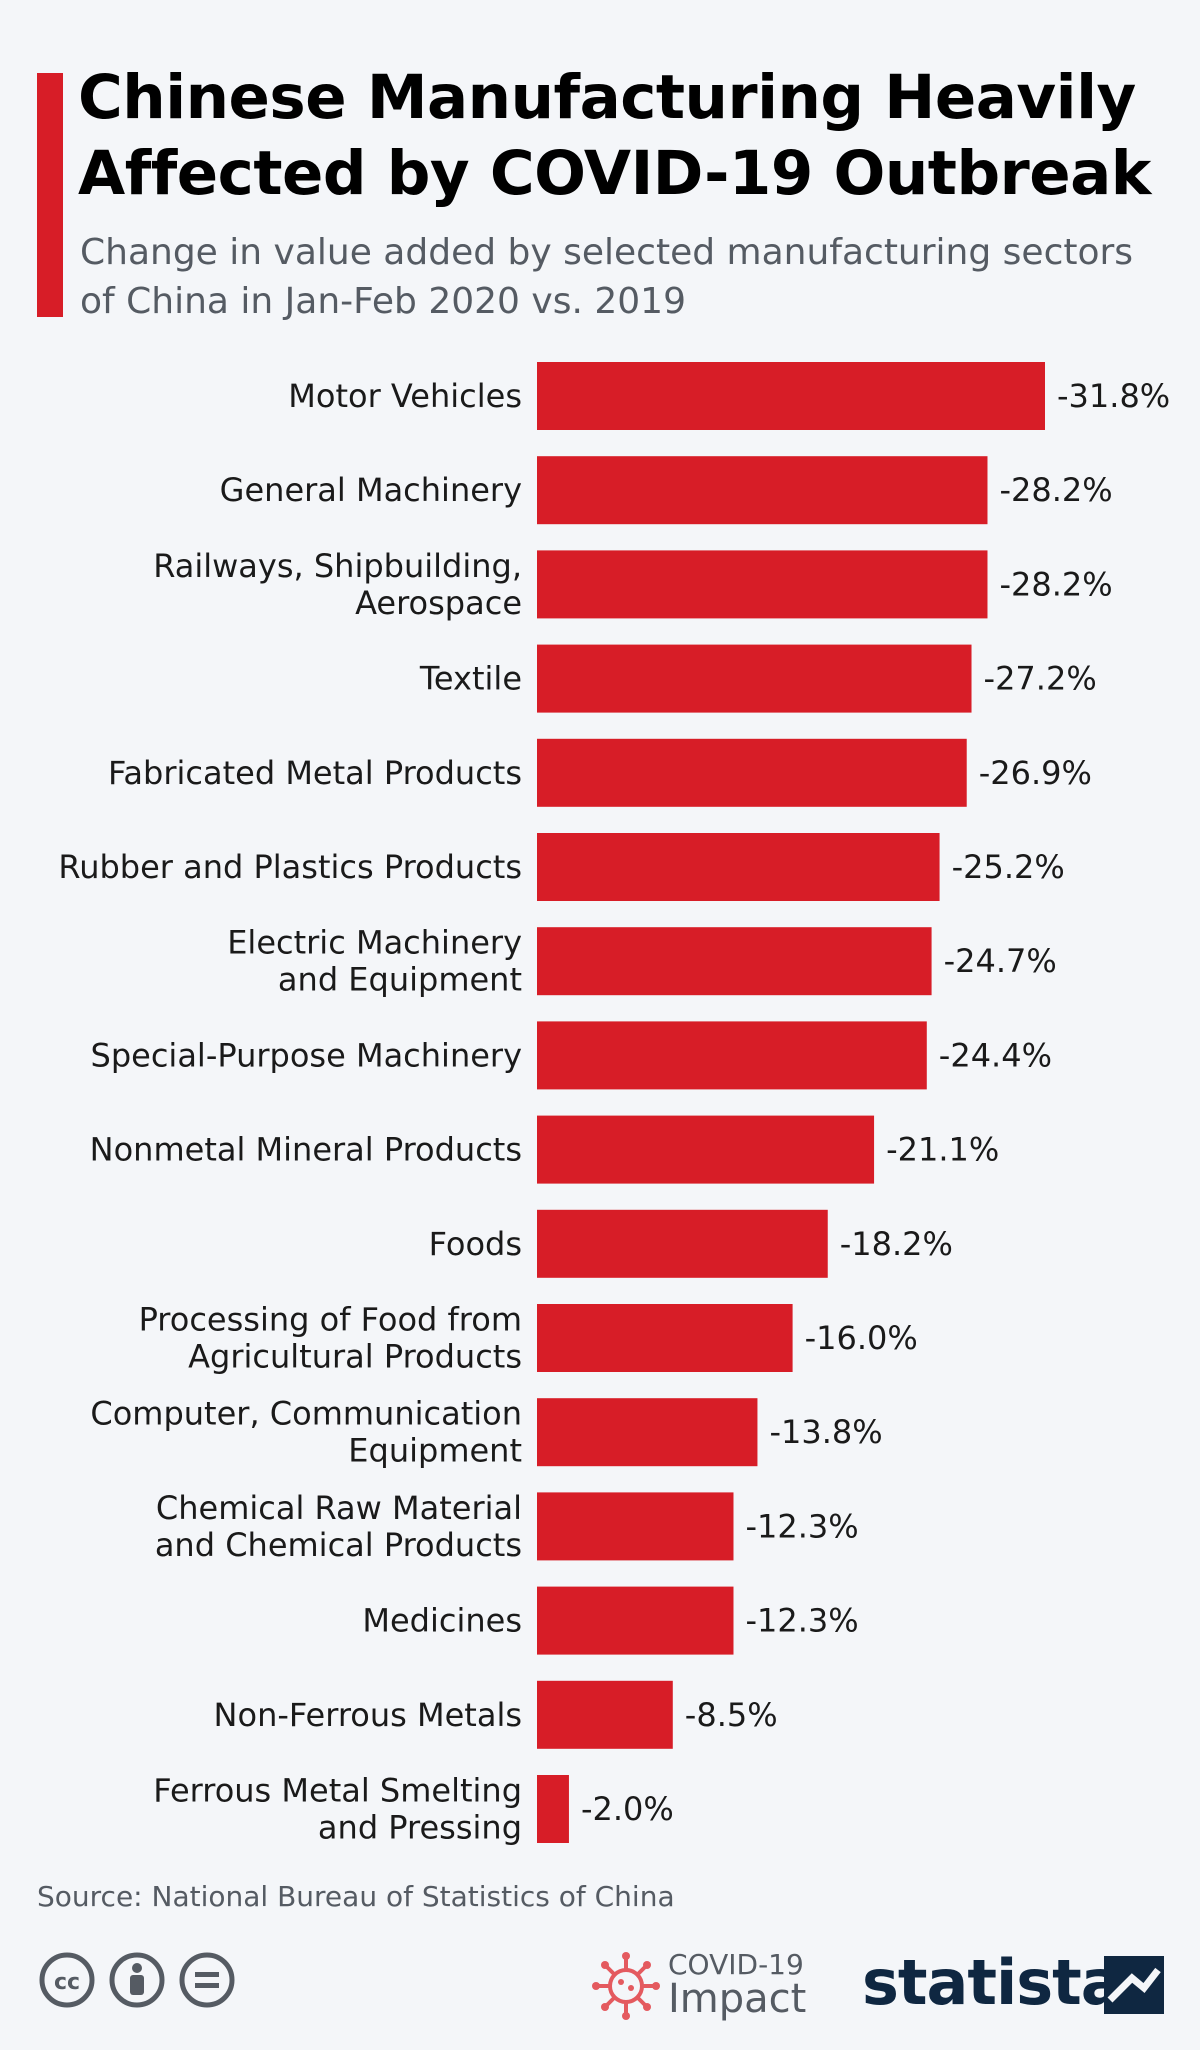 This screenshot has height=2050, width=1200. I want to click on category-label: Electric Machinery and Equipment, so click(374, 961).